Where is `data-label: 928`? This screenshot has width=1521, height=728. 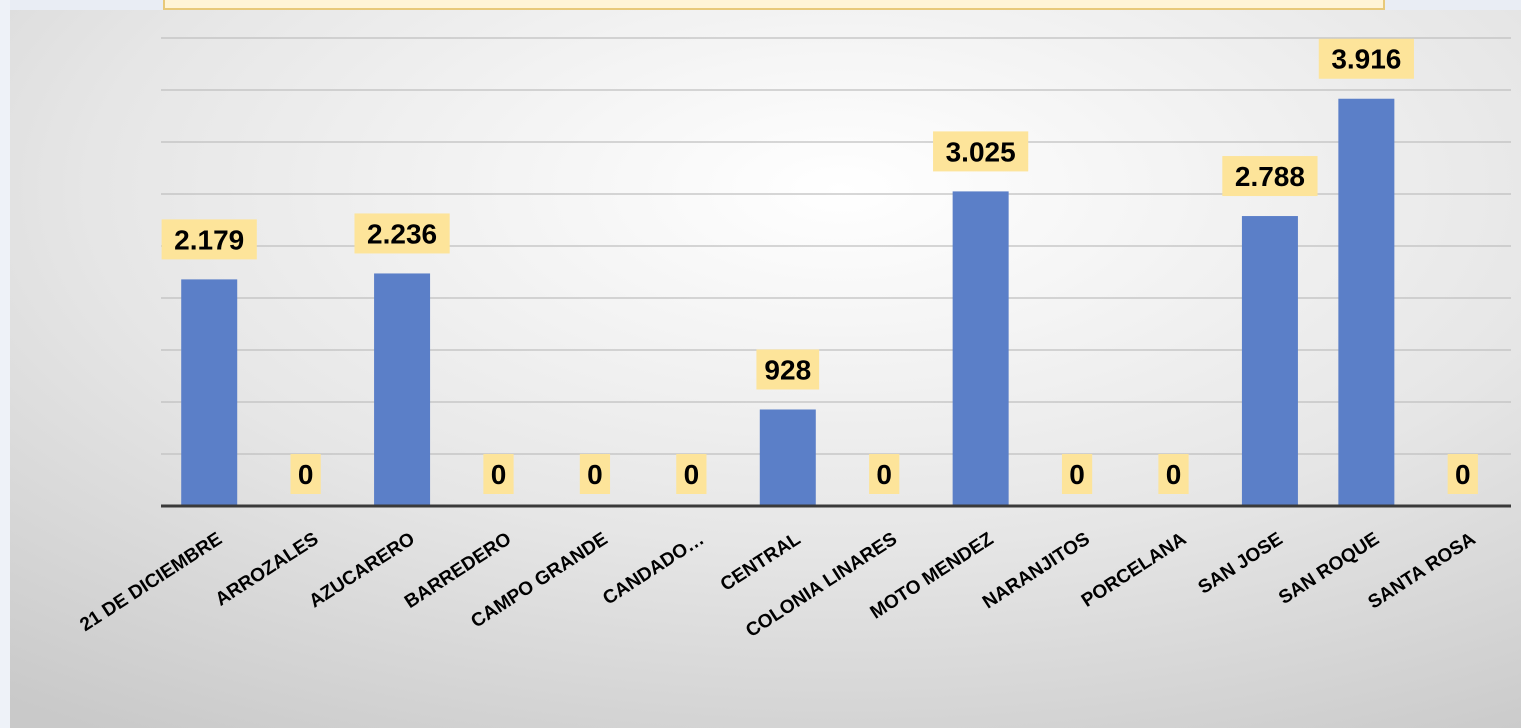
data-label: 928 is located at coordinates (788, 369).